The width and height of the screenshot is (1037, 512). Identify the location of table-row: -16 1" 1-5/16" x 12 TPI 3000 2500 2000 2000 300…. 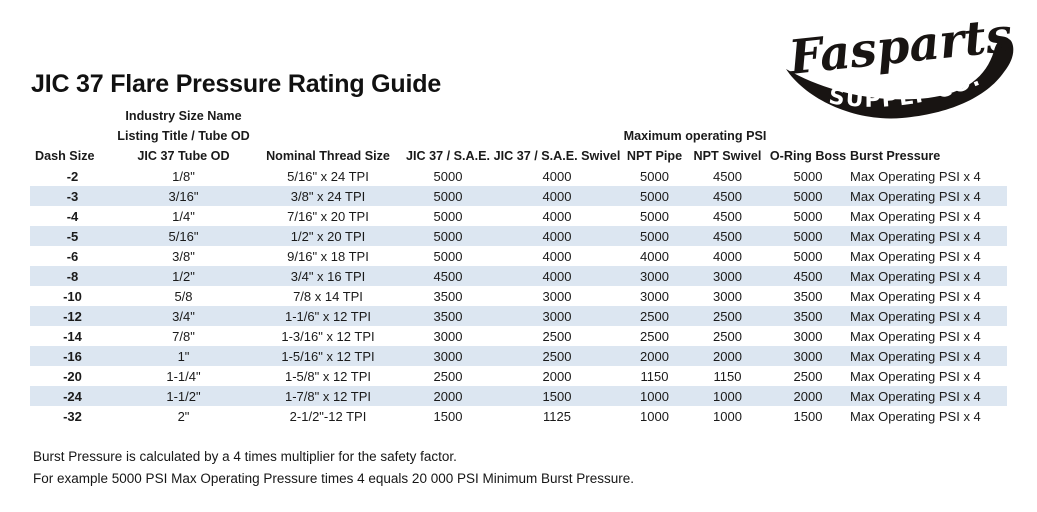
(518, 356).